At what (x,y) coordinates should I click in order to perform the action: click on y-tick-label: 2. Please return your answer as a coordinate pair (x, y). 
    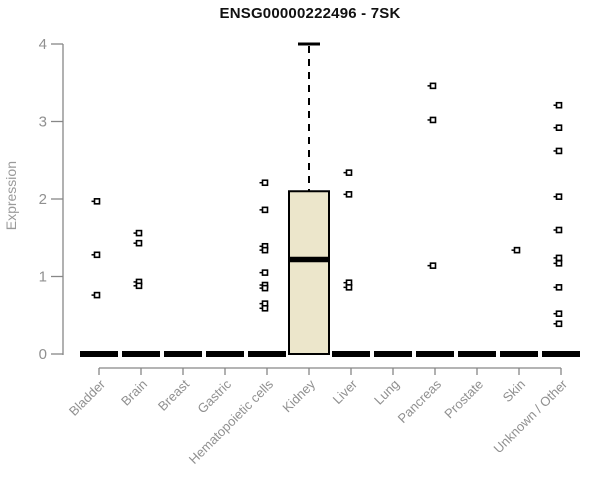
    Looking at the image, I should click on (43, 199).